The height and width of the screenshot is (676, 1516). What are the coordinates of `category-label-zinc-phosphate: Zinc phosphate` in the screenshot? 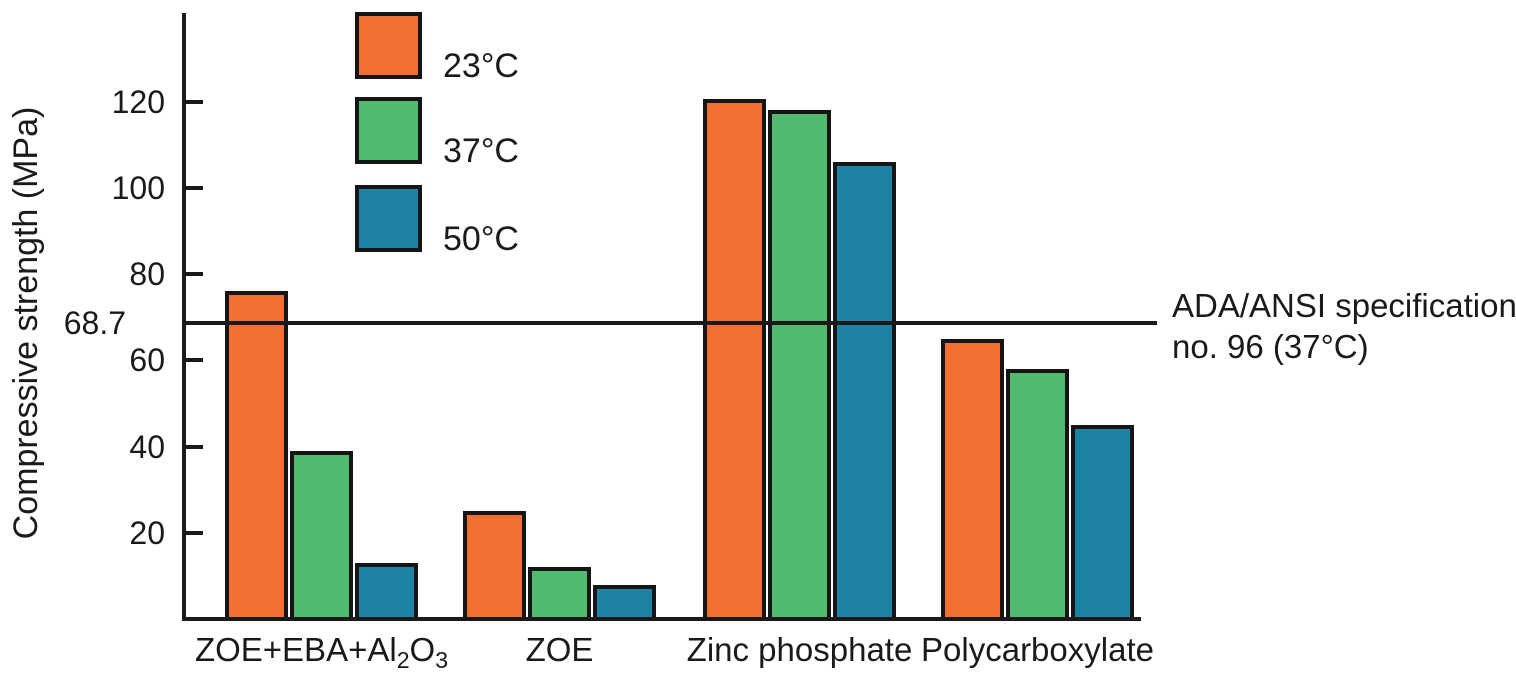 It's located at (799, 649).